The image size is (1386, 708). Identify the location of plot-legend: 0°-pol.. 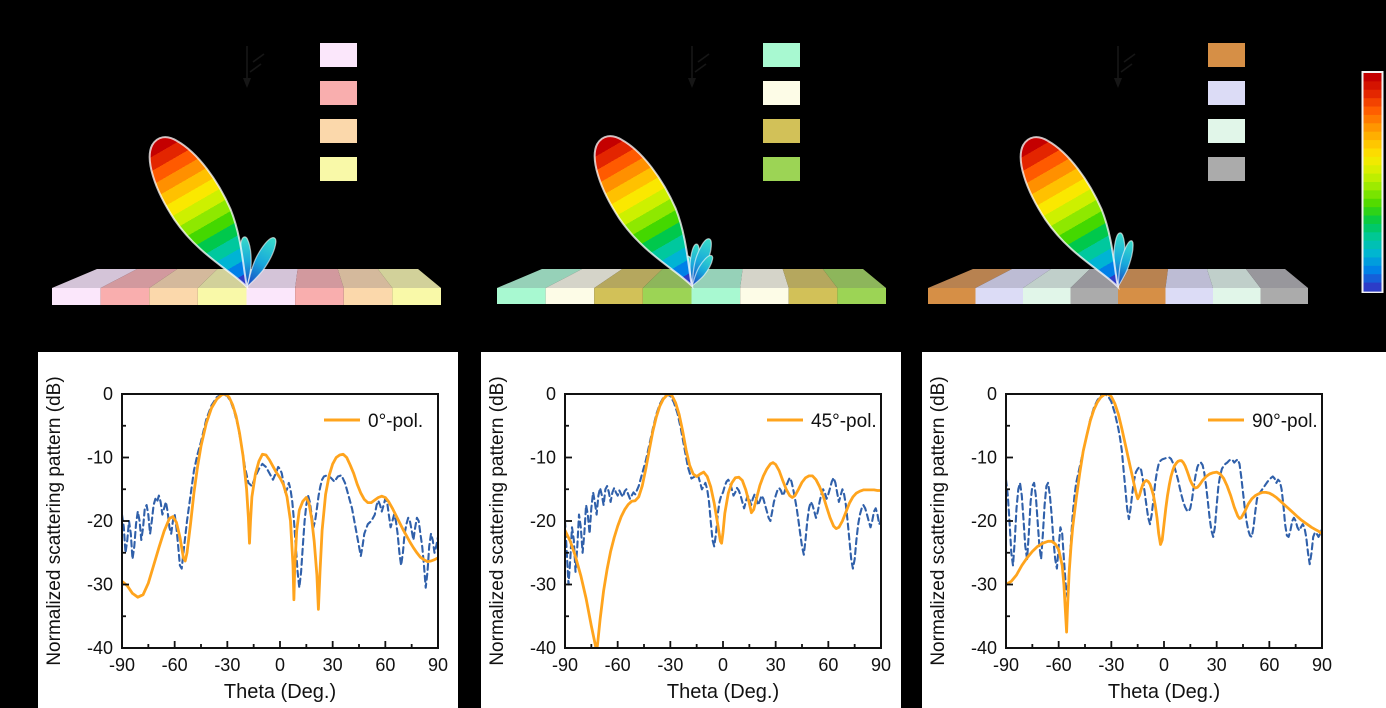
(373, 421).